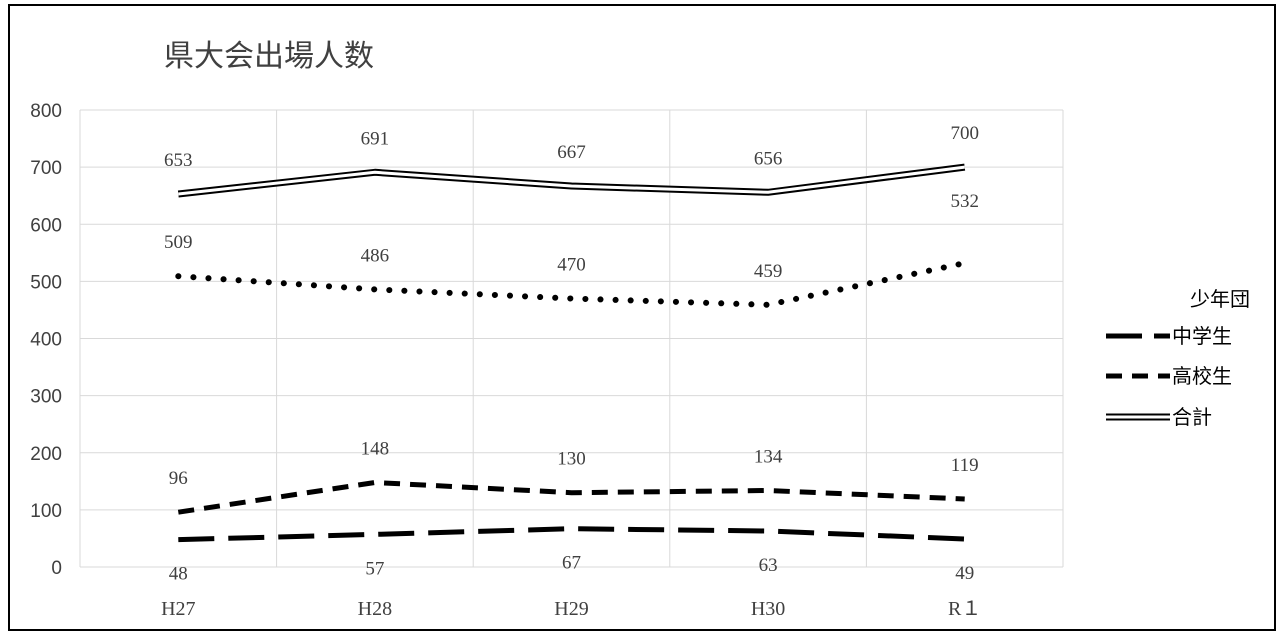  What do you see at coordinates (571, 152) in the screenshot?
I see `data-label-合計-H29: 667` at bounding box center [571, 152].